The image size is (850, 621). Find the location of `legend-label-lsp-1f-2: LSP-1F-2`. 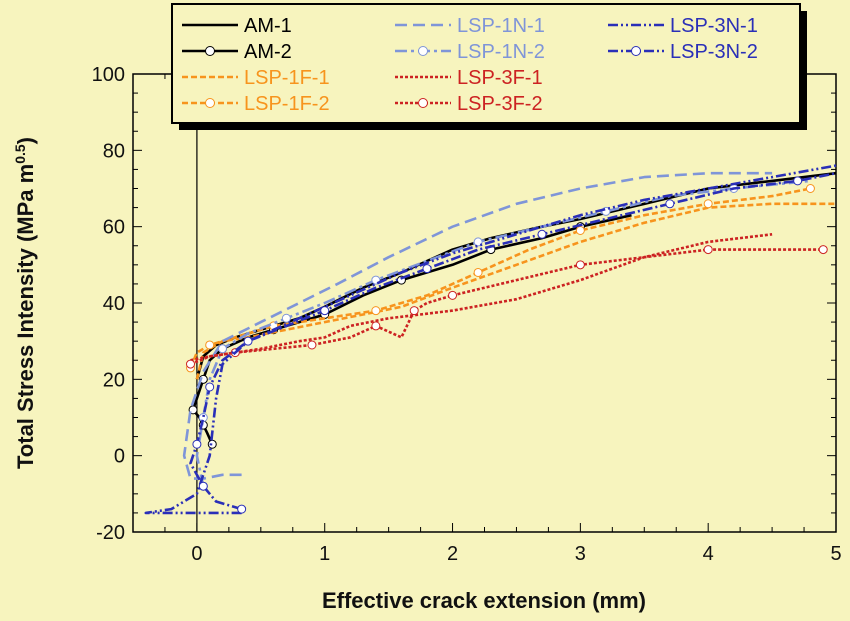

legend-label-lsp-1f-2: LSP-1F-2 is located at coordinates (287, 104).